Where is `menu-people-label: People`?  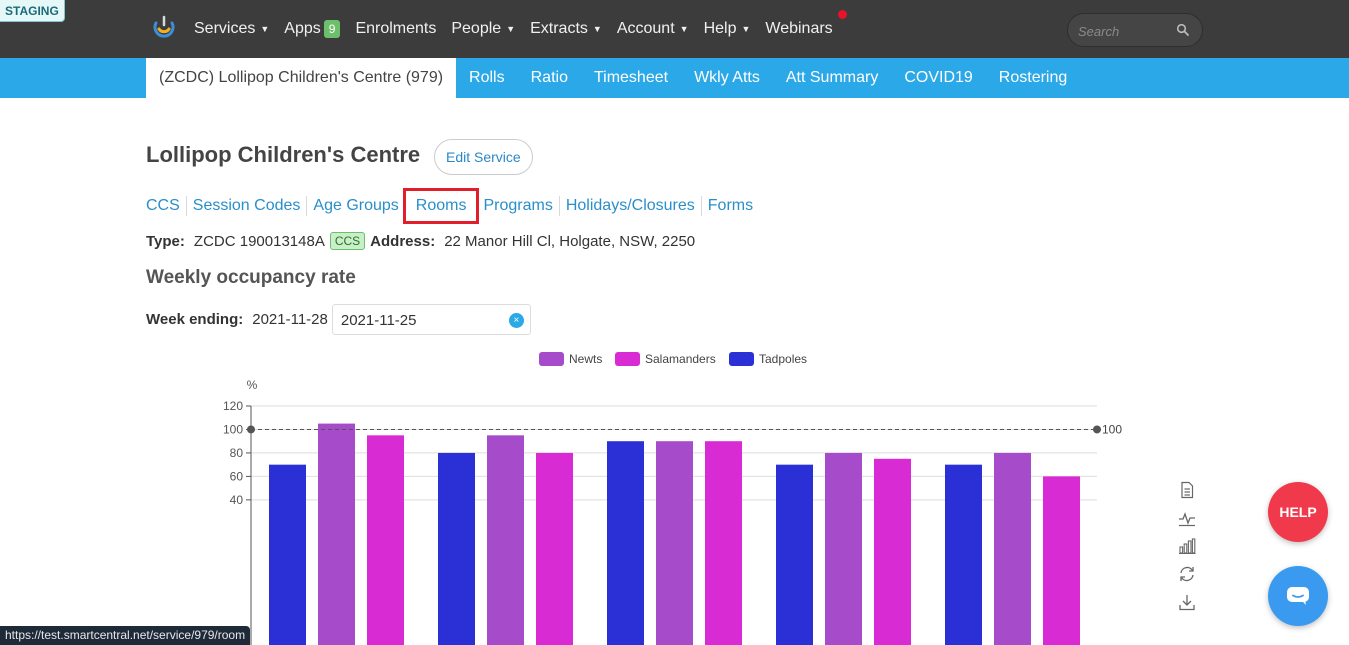
menu-people-label: People is located at coordinates (476, 28).